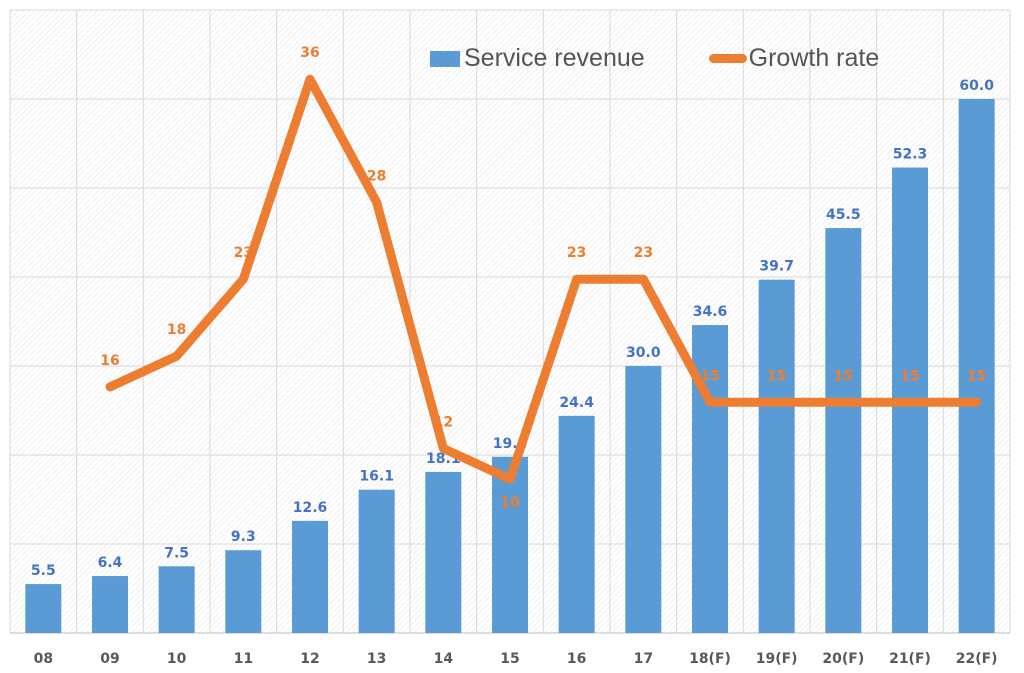  I want to click on bar-label: 9.3, so click(243, 537).